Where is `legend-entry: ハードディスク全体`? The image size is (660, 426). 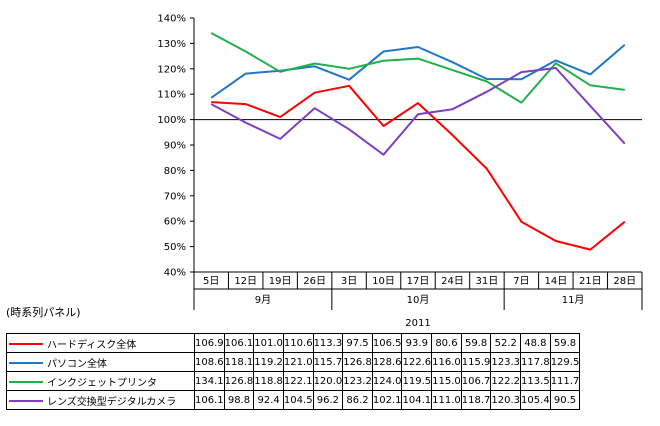
legend-entry: ハードディスク全体 is located at coordinates (100, 343).